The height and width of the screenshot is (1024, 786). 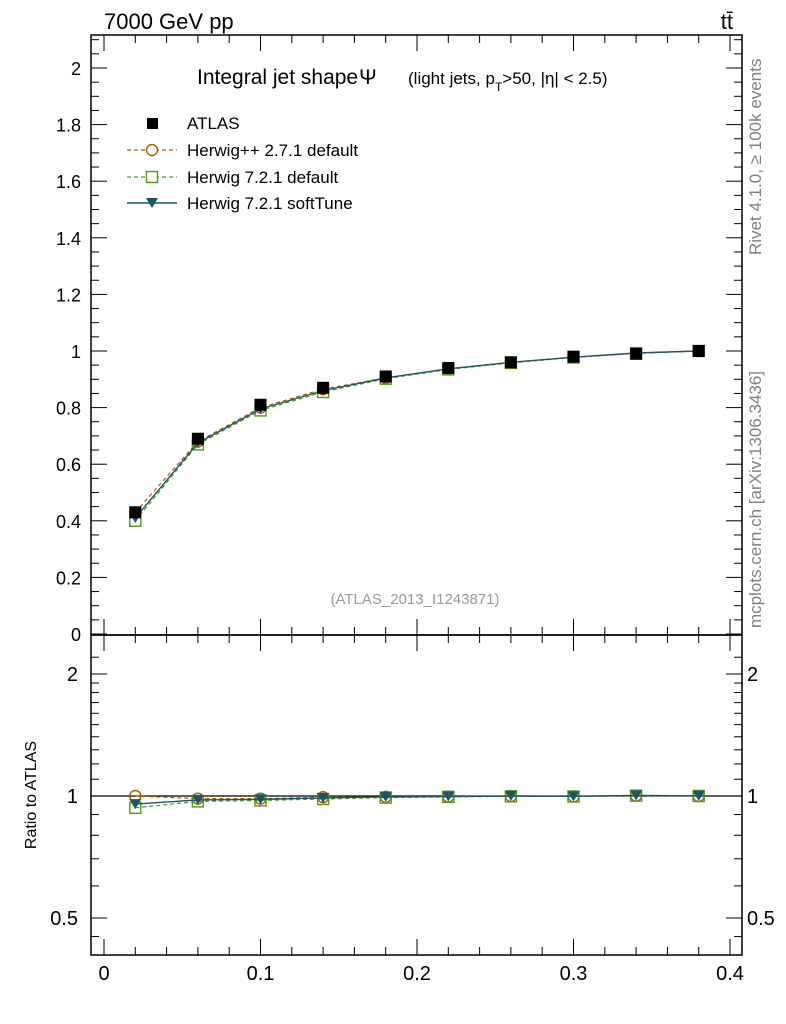 What do you see at coordinates (72, 797) in the screenshot?
I see `ratio-ytick-label-left: 1` at bounding box center [72, 797].